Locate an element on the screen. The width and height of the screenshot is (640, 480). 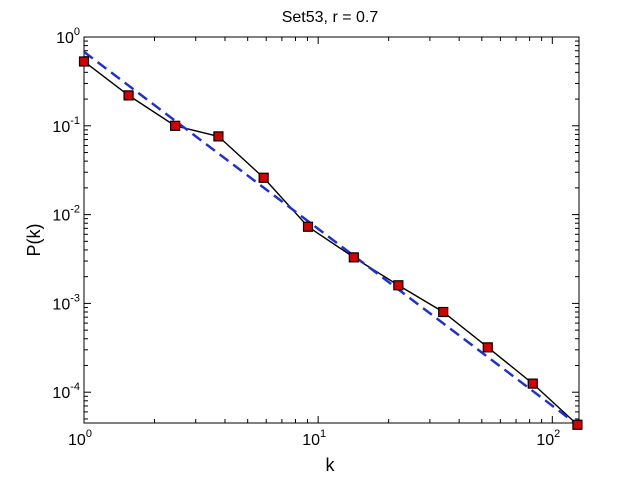
y-axis-label: P(k) is located at coordinates (34, 240).